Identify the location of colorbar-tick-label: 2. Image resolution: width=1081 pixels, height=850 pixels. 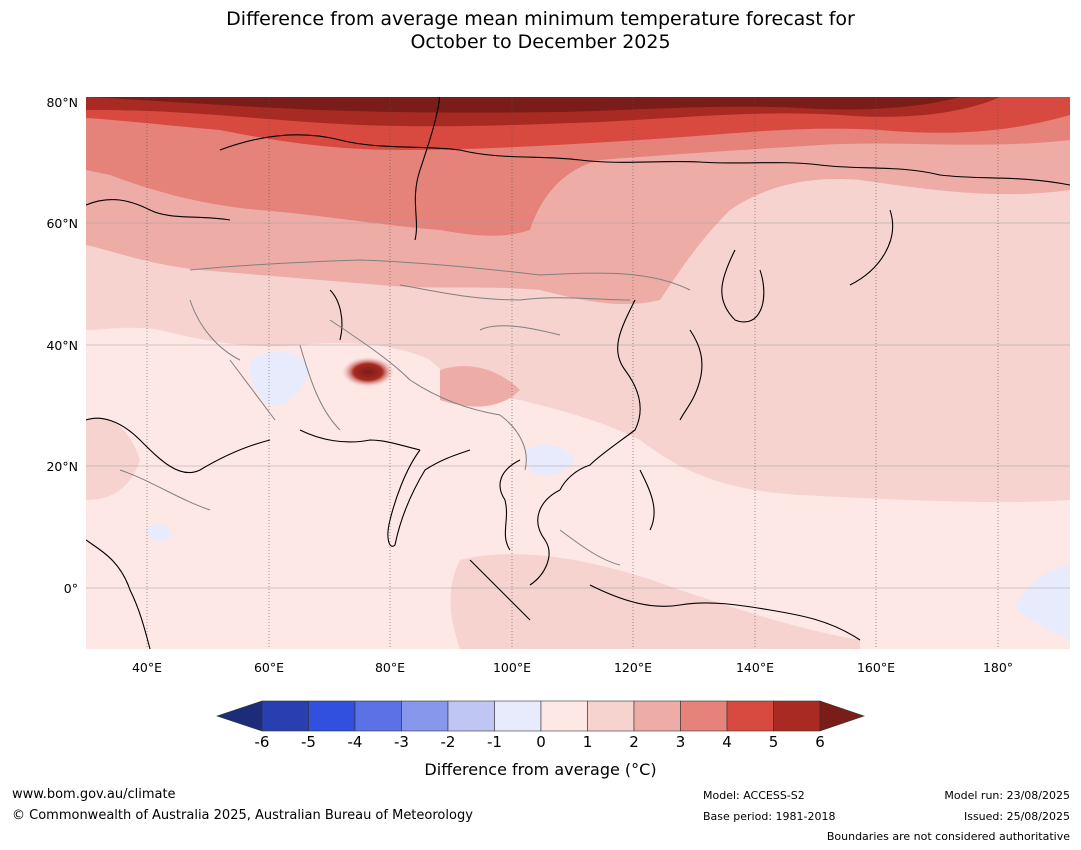
(634, 742).